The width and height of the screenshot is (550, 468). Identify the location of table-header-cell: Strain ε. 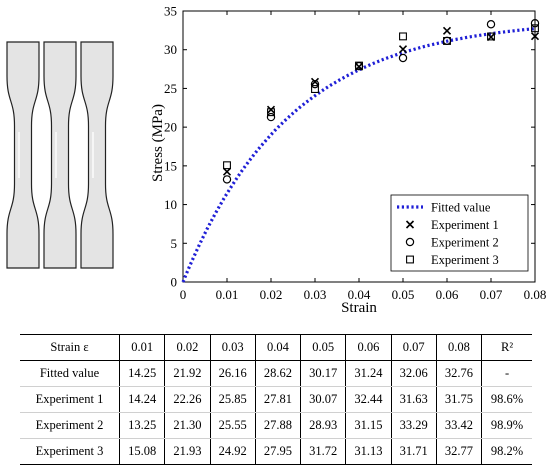
(70, 347).